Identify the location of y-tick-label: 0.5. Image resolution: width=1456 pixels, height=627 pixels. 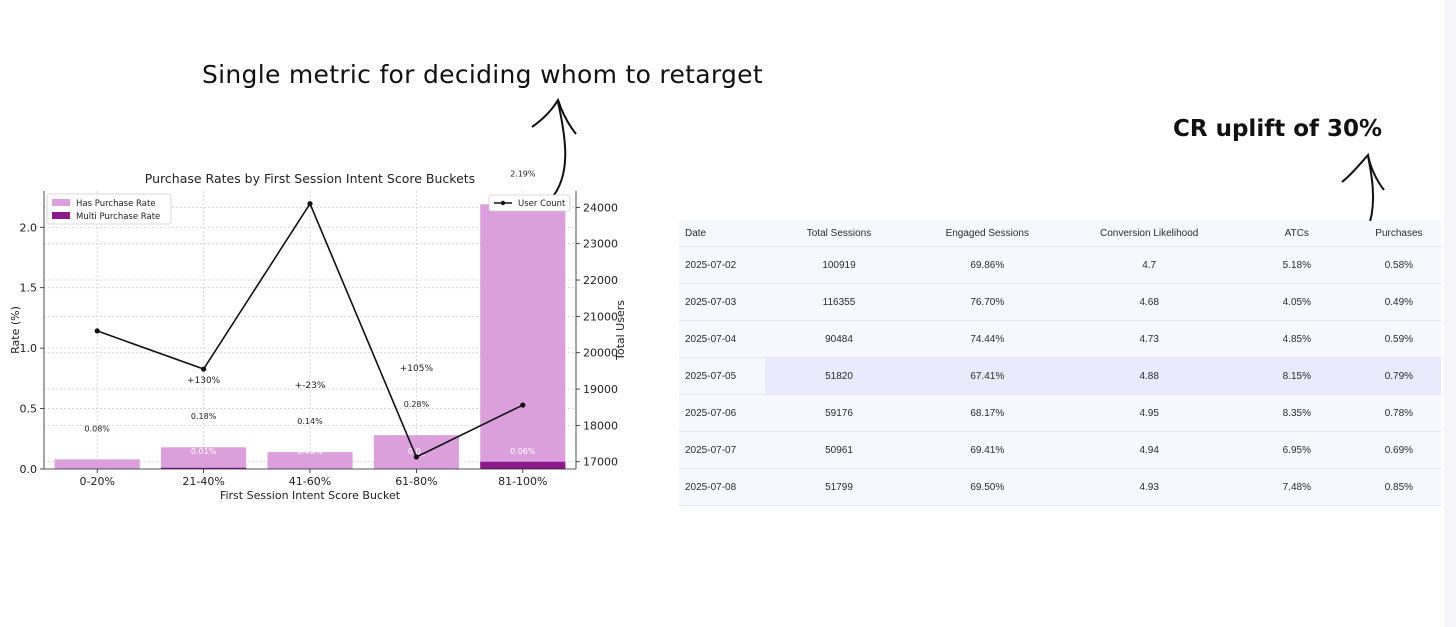
(29, 409).